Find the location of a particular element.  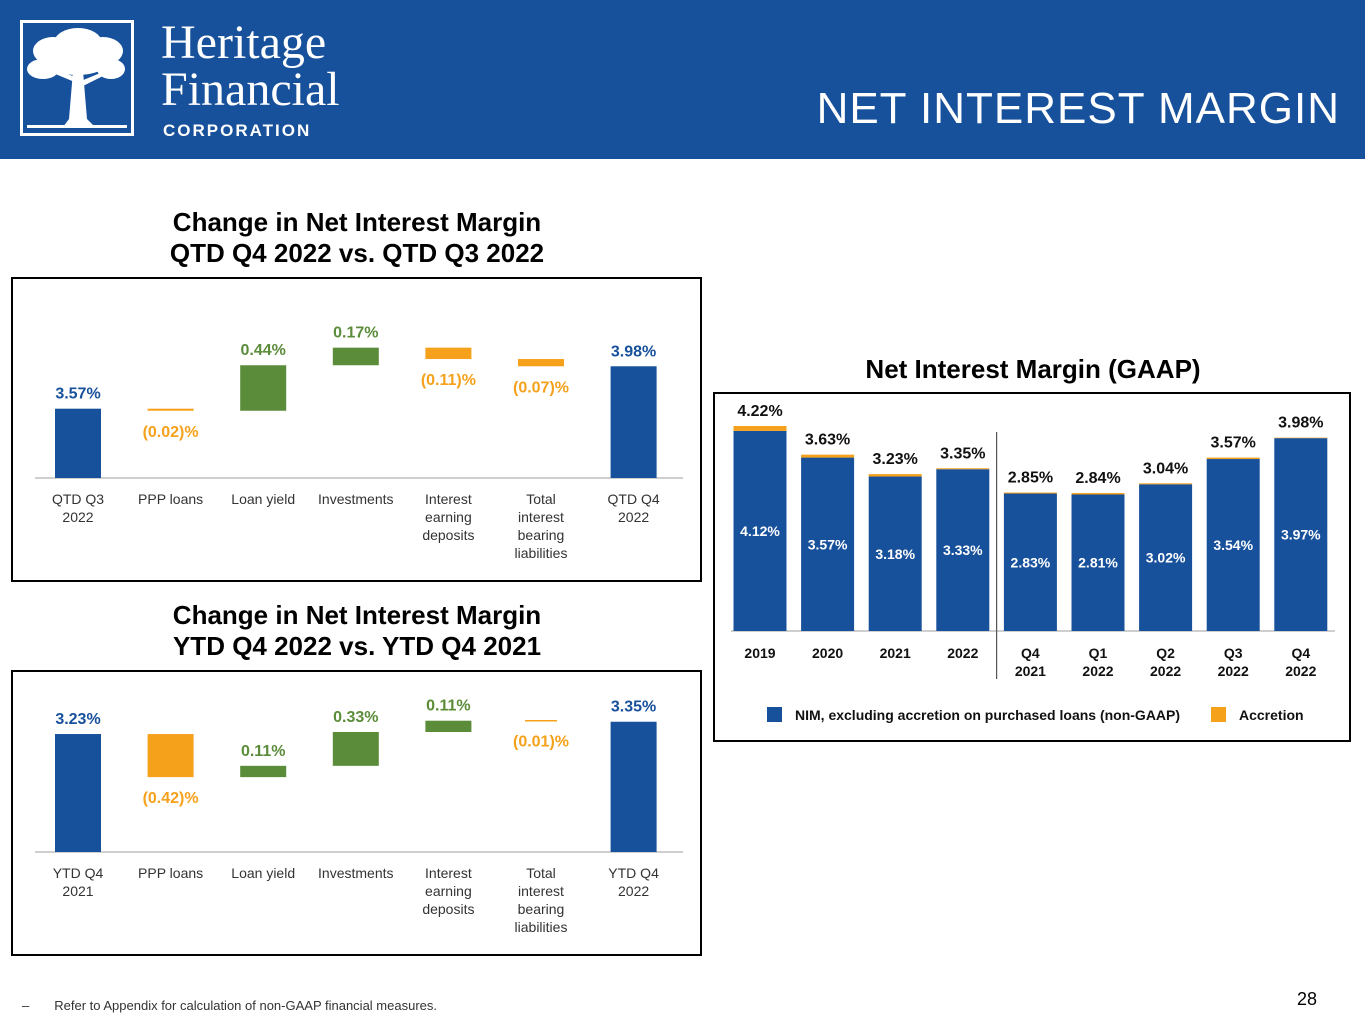

nim-value-label: 4.12% is located at coordinates (760, 531).